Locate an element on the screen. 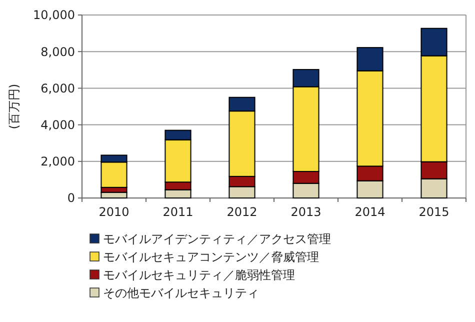 The width and height of the screenshot is (475, 322). legend-label: その他モバイルセキュリティ is located at coordinates (181, 293).